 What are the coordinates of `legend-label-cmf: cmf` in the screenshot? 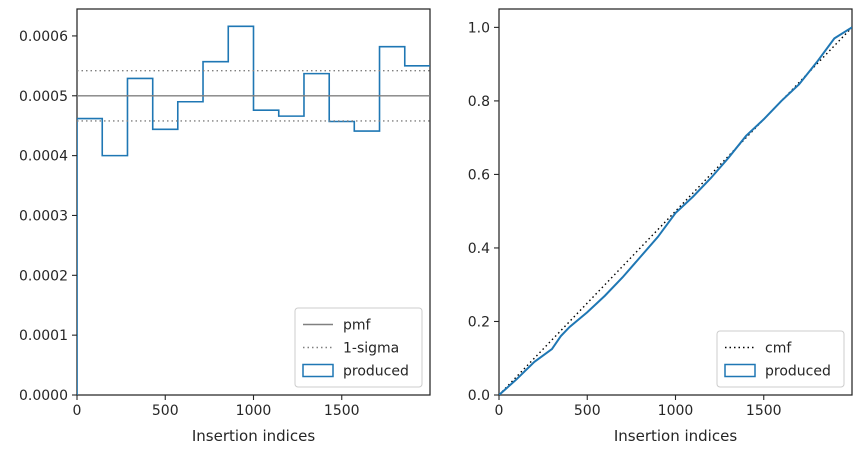 It's located at (778, 349).